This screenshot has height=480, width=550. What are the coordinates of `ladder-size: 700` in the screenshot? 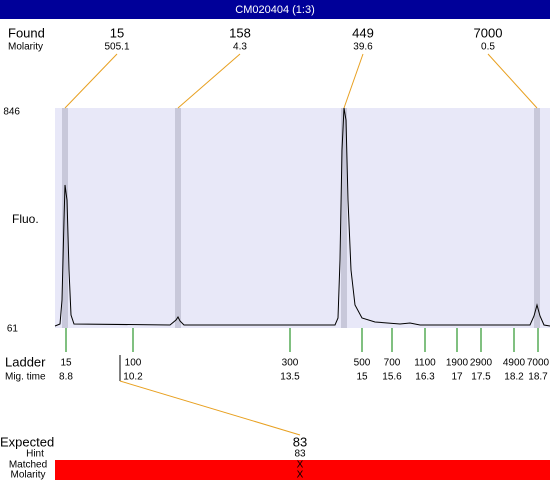 It's located at (392, 363).